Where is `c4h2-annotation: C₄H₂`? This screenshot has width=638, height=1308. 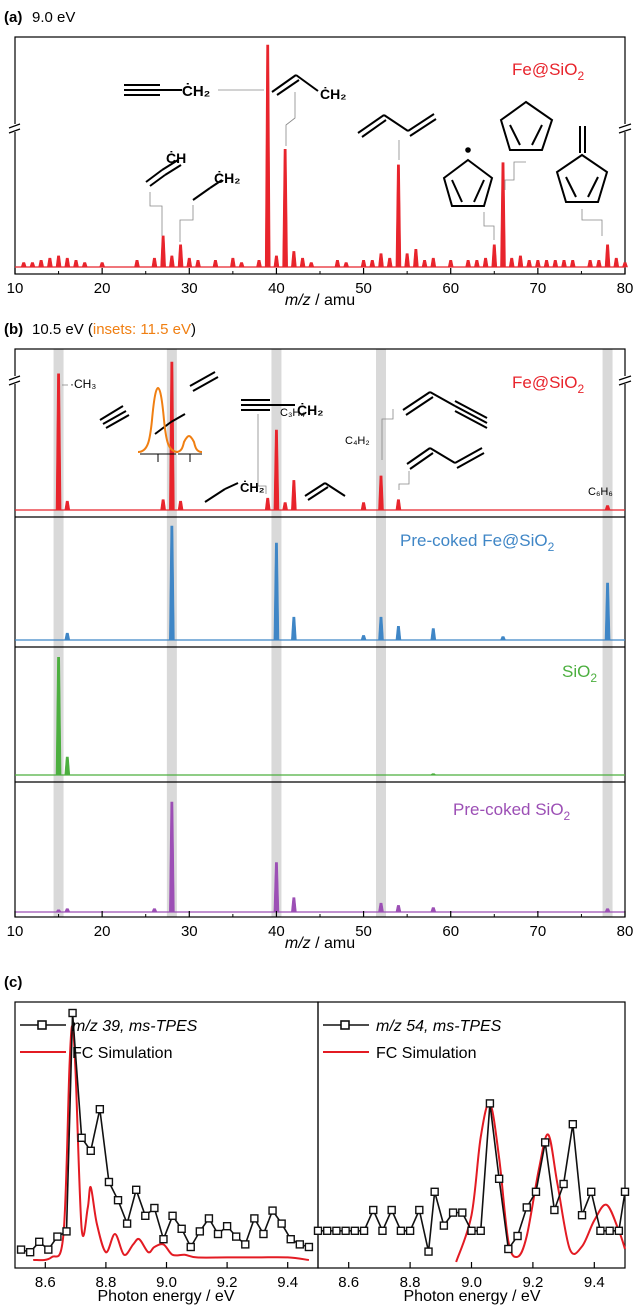 c4h2-annotation: C₄H₂ is located at coordinates (357, 441).